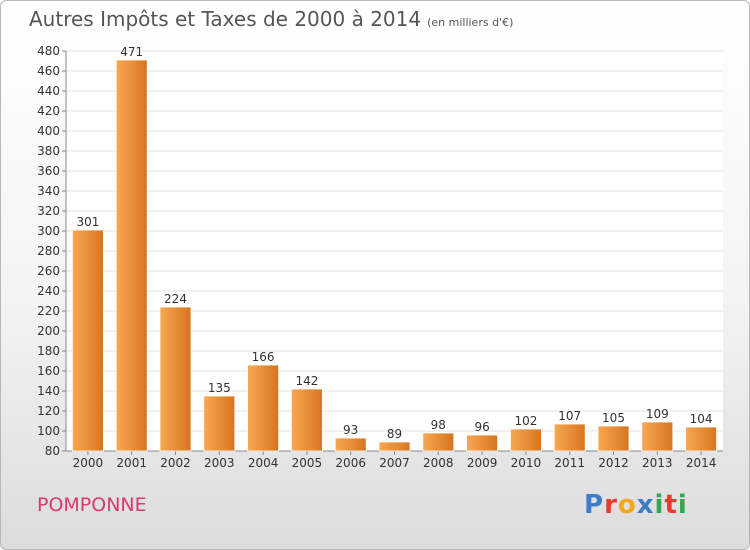 The height and width of the screenshot is (550, 750). I want to click on y-tick-label: 200, so click(48, 331).